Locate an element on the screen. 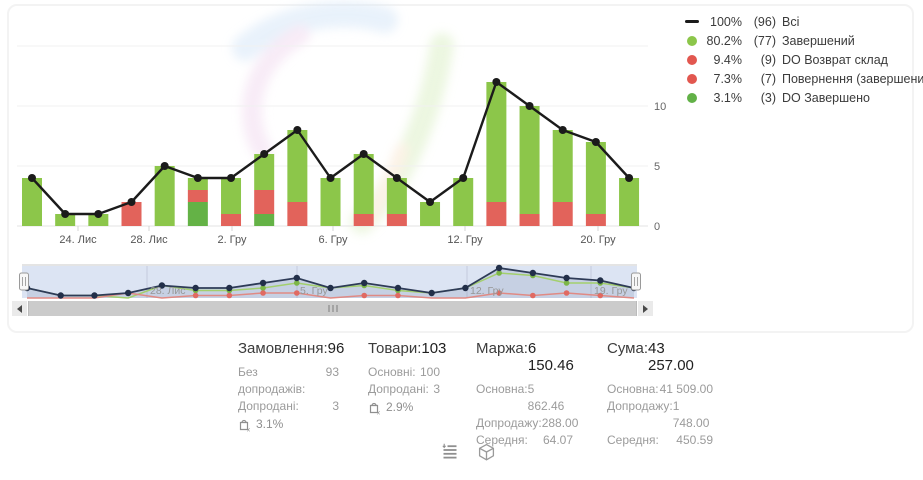  x-axis-labels: 24. Лис 28. Лис 2. Гру 6. Гру 12. Гру 20. Гру is located at coordinates (337, 236).